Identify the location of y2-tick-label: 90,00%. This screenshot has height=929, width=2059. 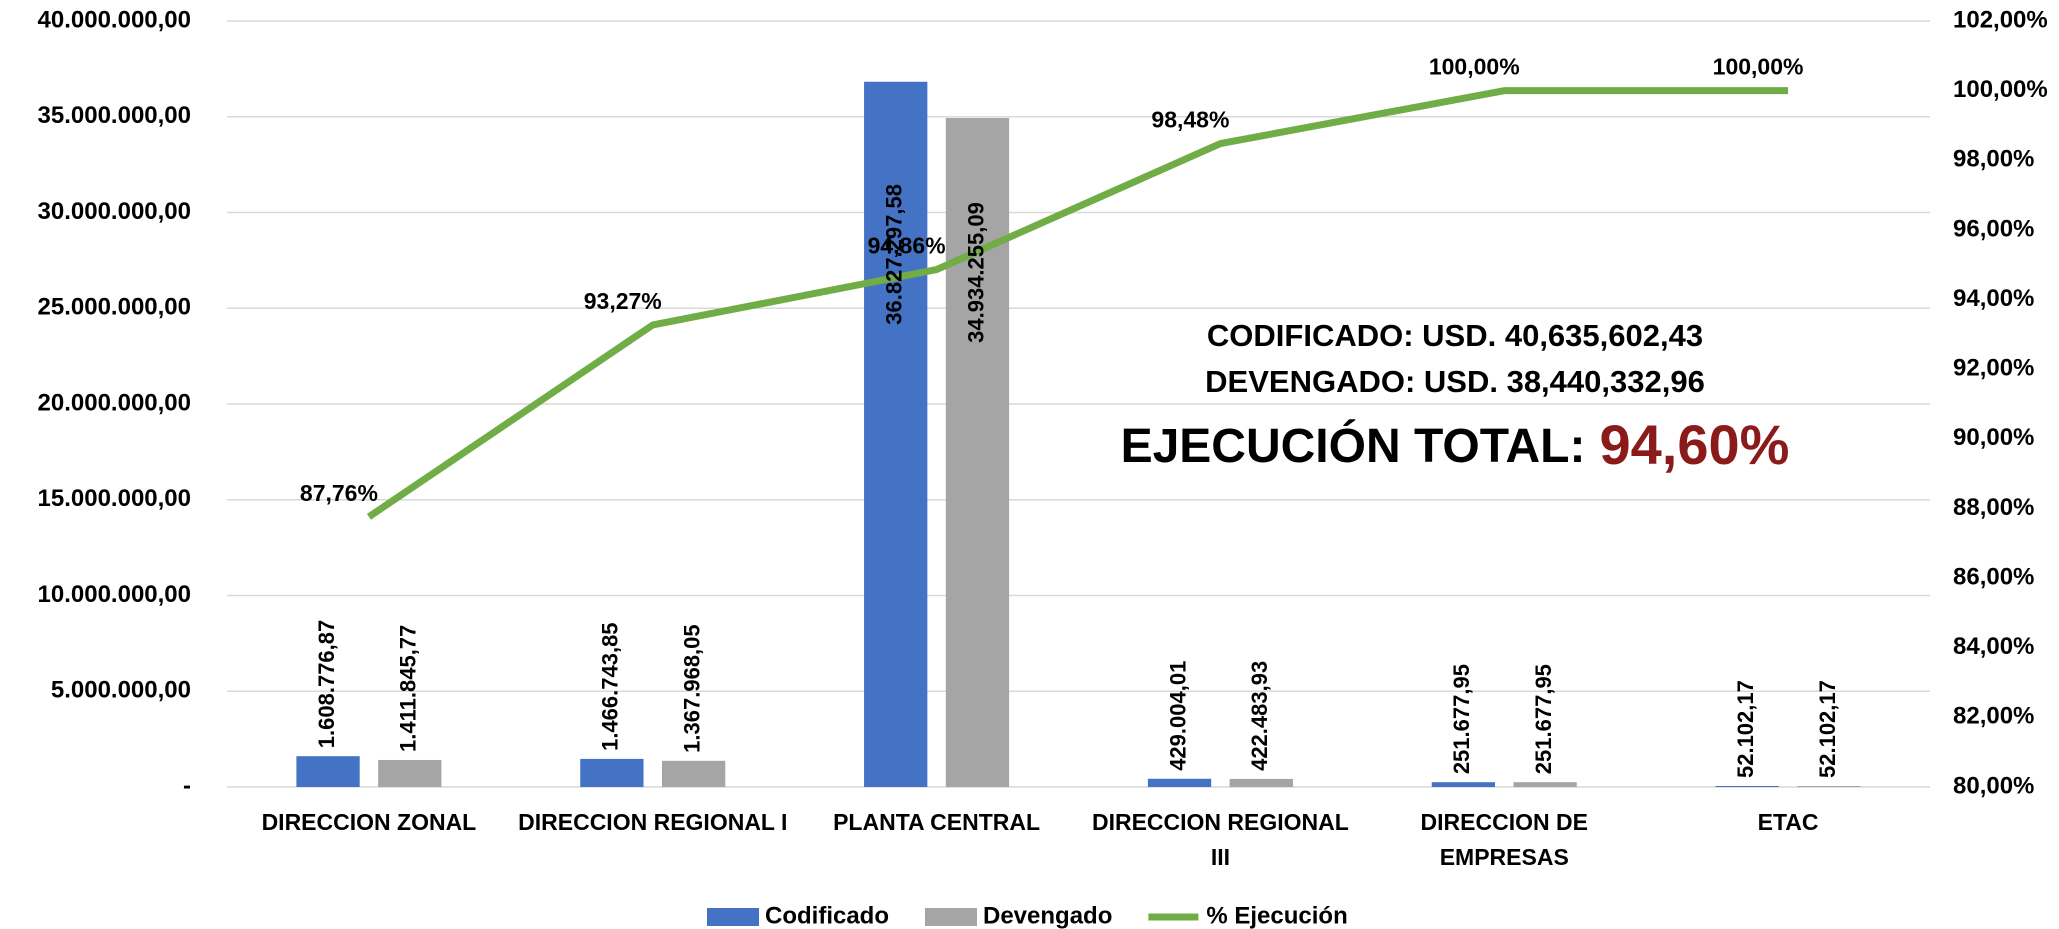
(1993, 437).